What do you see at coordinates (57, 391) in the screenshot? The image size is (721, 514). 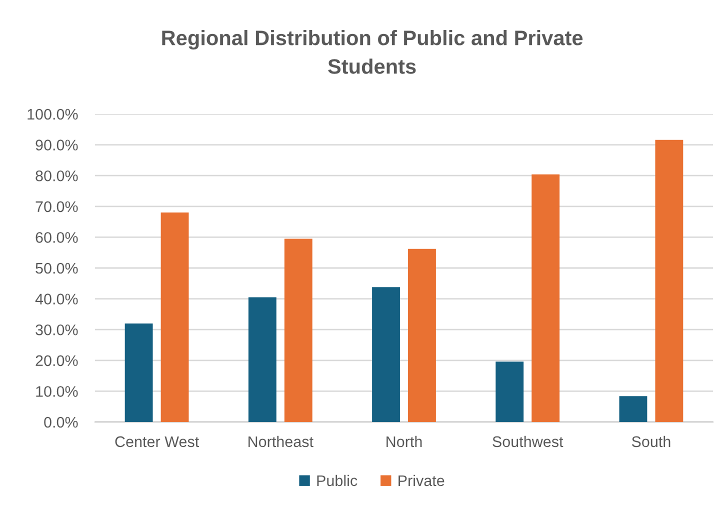 I see `y-tick-label: 10.0%` at bounding box center [57, 391].